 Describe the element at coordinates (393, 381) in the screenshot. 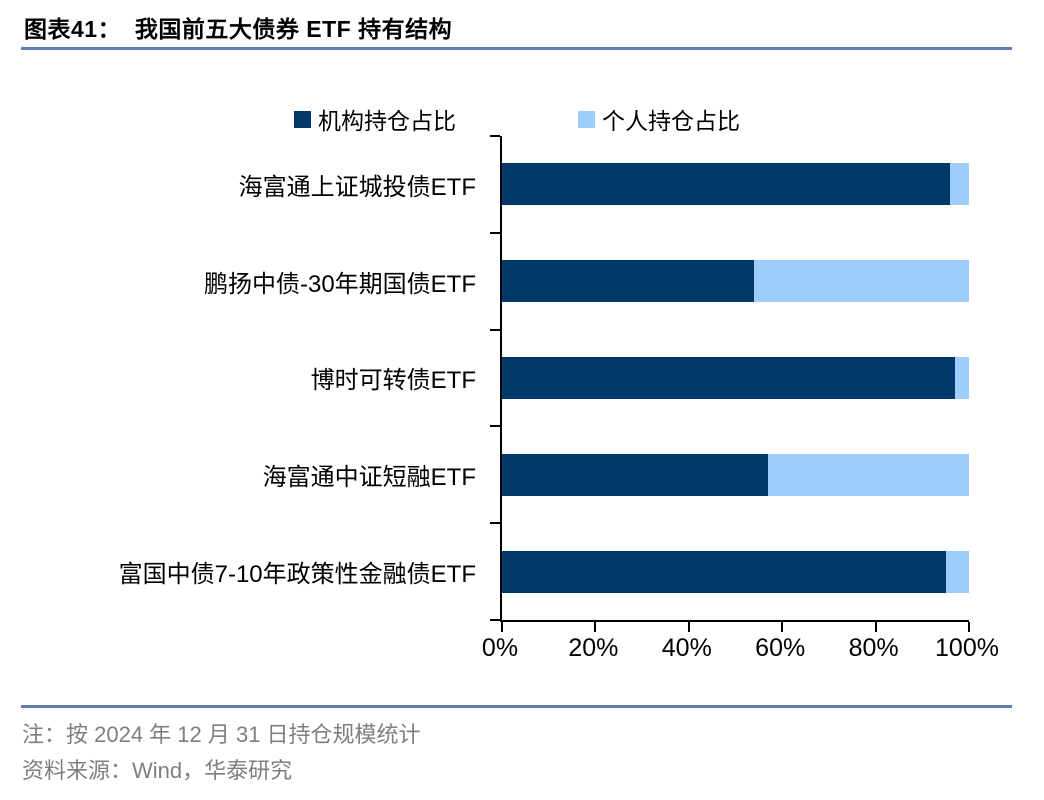

I see `category-label: 博时可转债ETF` at that location.